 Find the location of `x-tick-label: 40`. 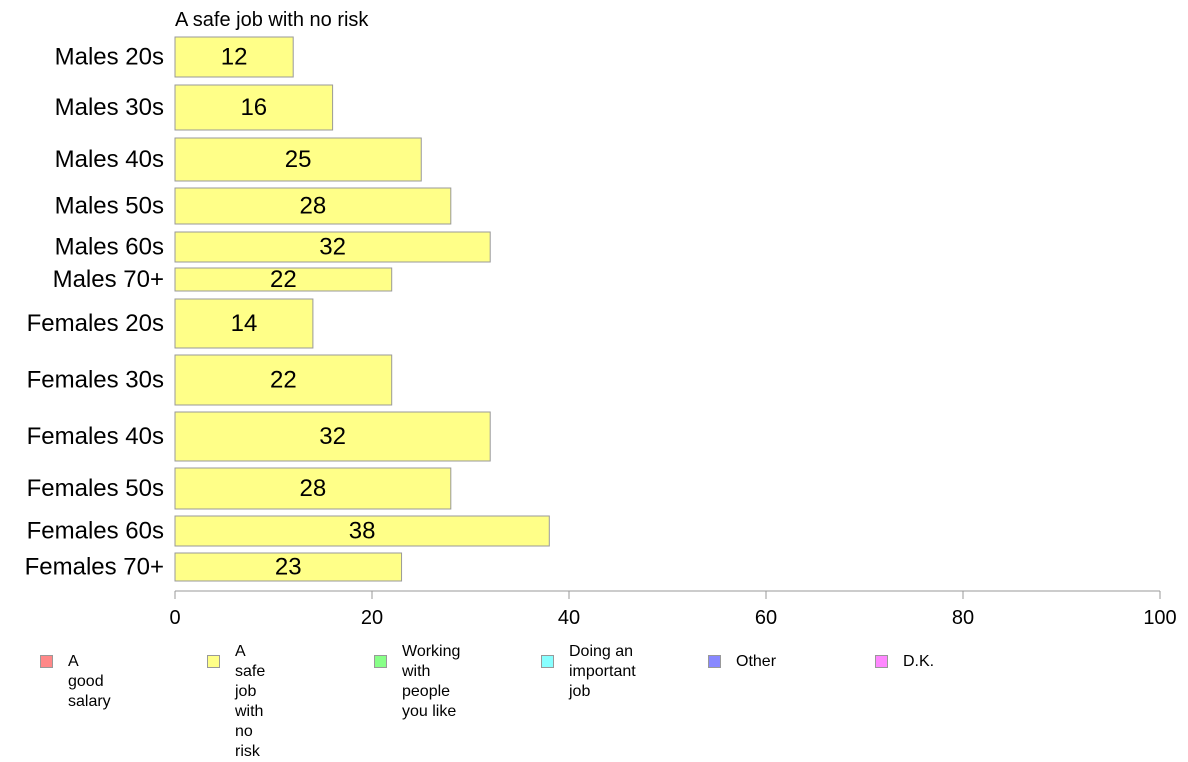

x-tick-label: 40 is located at coordinates (569, 618).